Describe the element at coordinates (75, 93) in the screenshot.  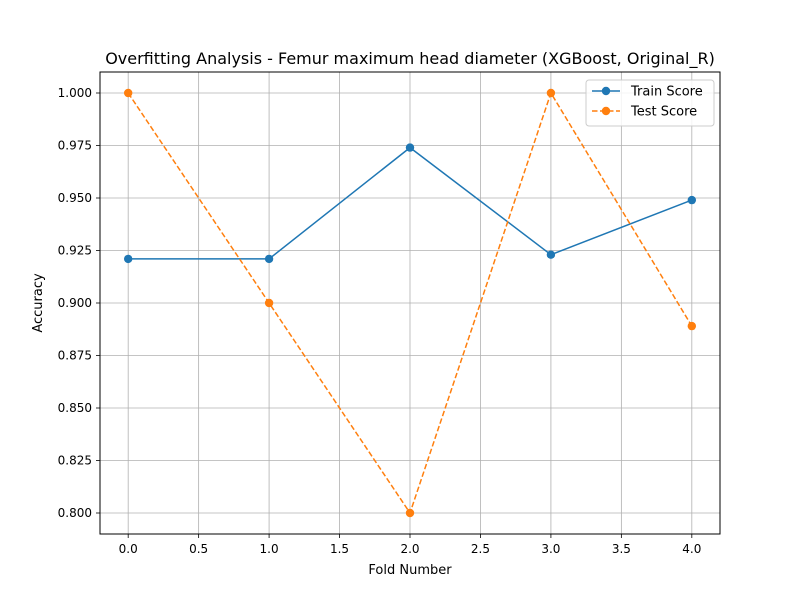
I see `y-tick-label: 1.000` at that location.